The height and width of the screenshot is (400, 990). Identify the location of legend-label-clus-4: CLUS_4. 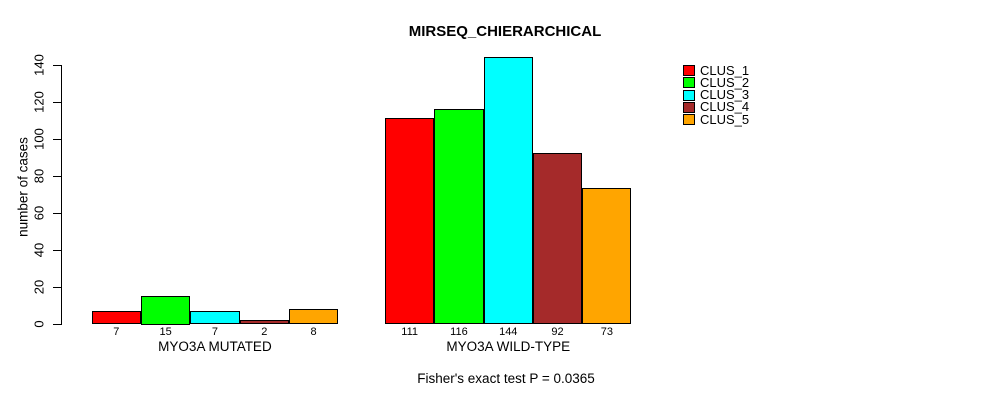
(725, 107).